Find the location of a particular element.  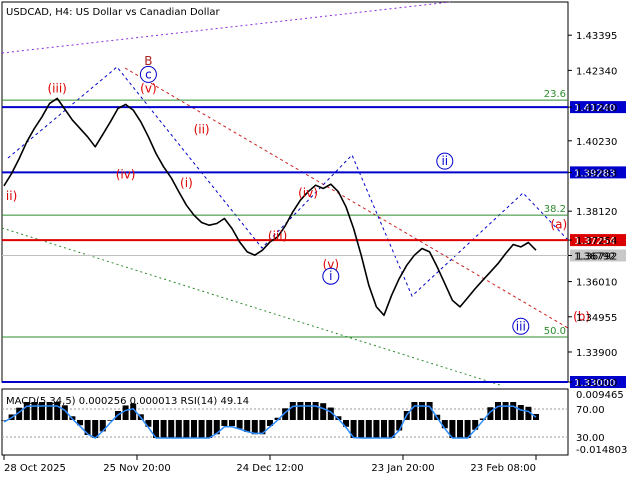

wave-label-9: (iii) is located at coordinates (277, 236).